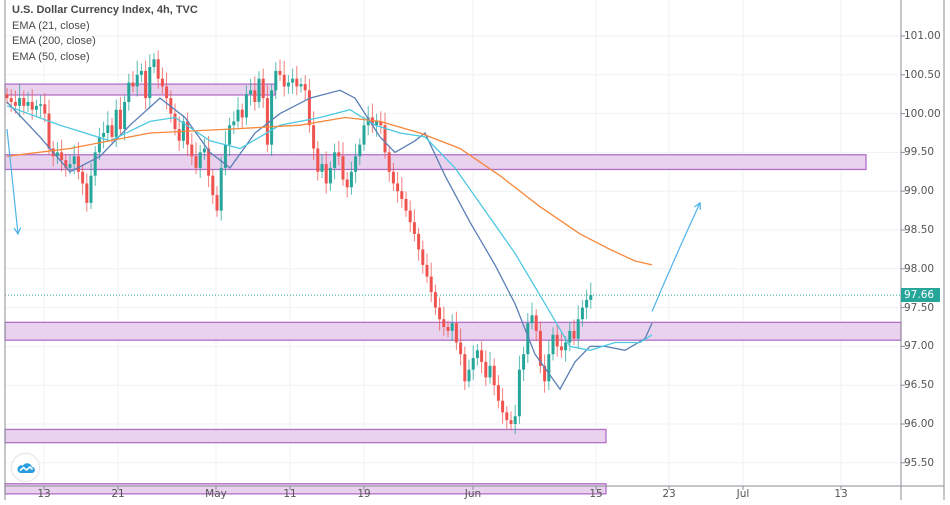 Image resolution: width=950 pixels, height=505 pixels. I want to click on support-resistance-zone, so click(305, 489).